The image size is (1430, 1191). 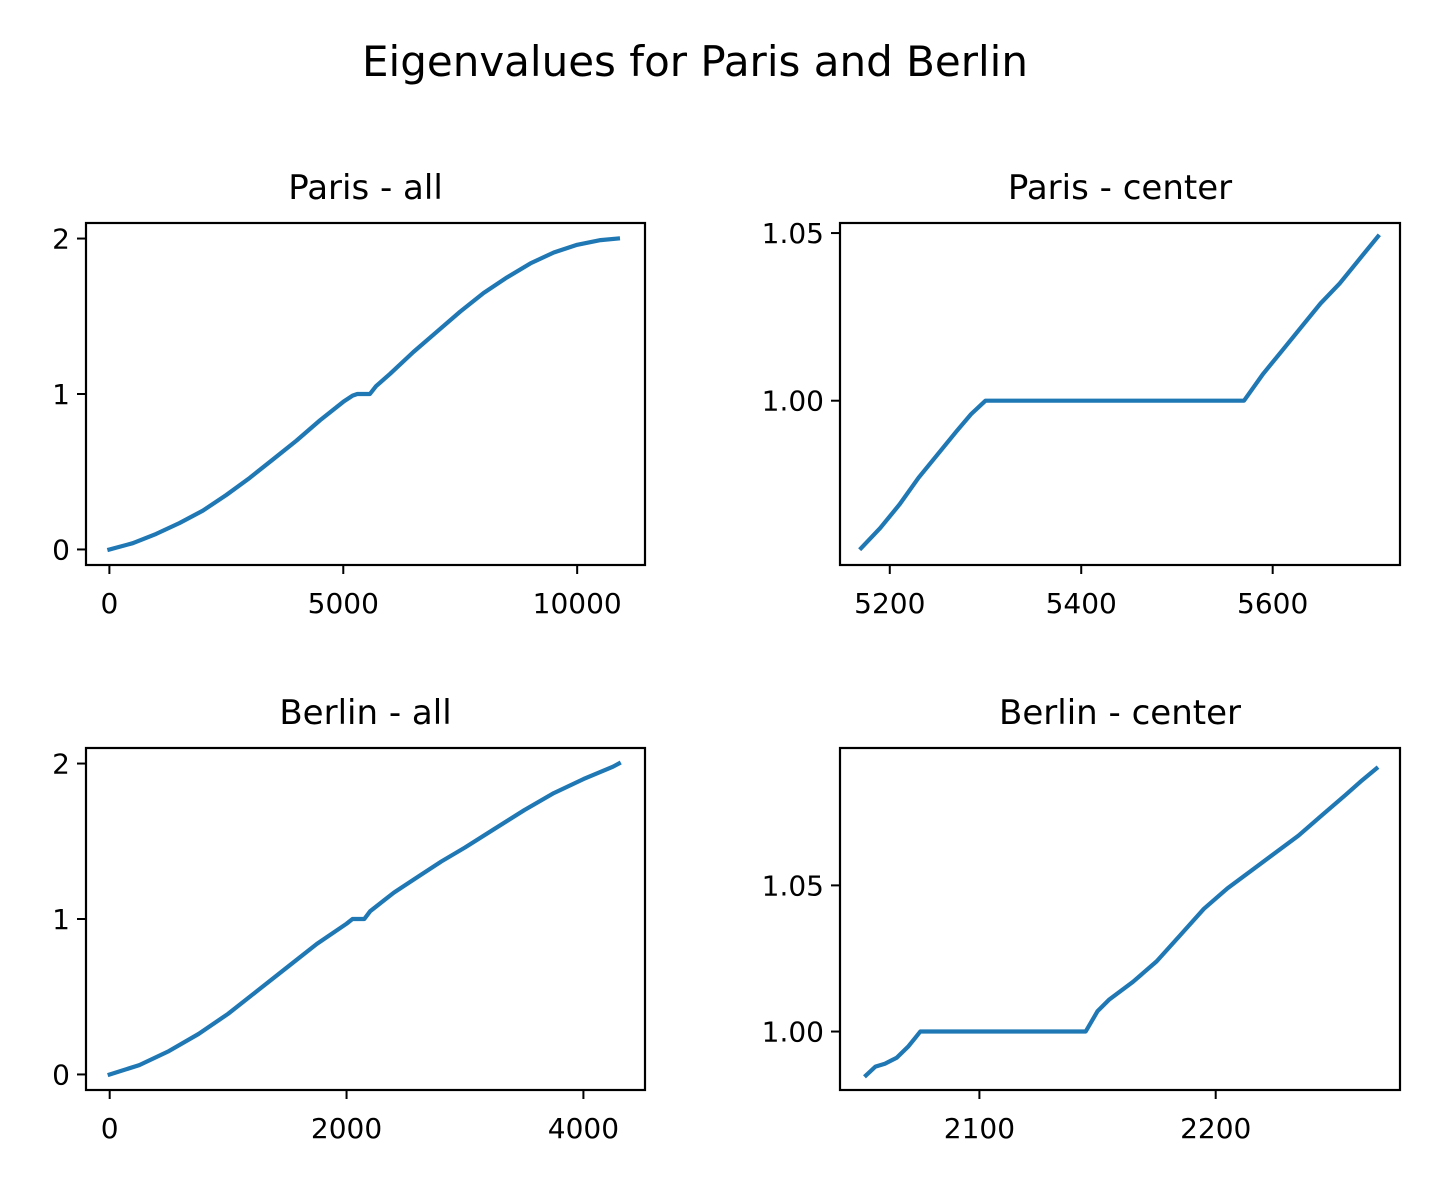 What do you see at coordinates (343, 603) in the screenshot?
I see `x-tick-label: 5000` at bounding box center [343, 603].